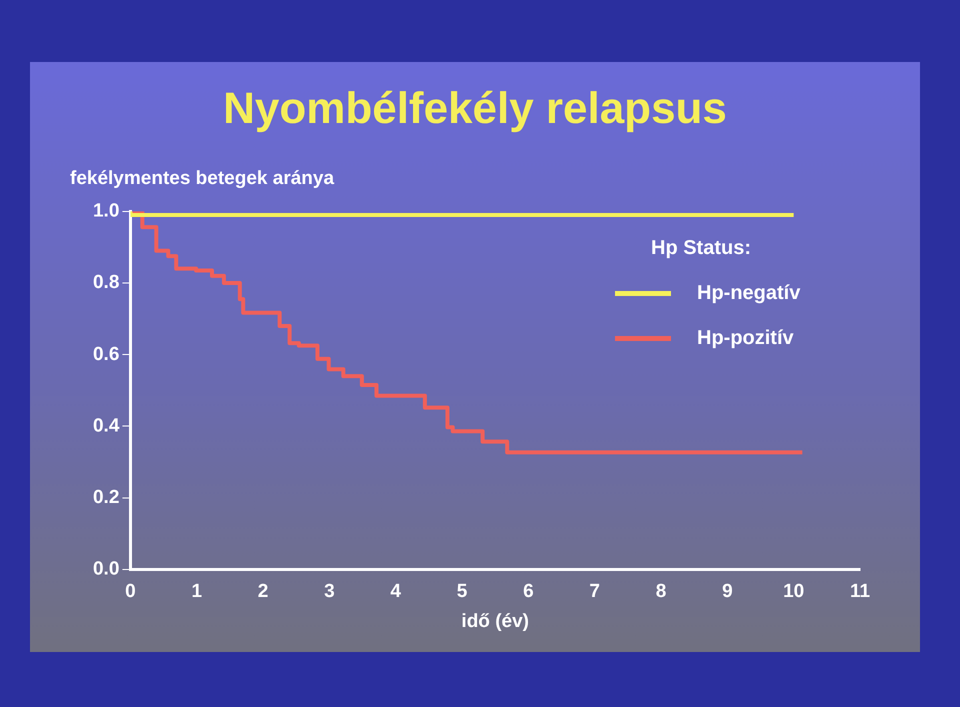  What do you see at coordinates (106, 211) in the screenshot?
I see `y-tick-label: 1.0` at bounding box center [106, 211].